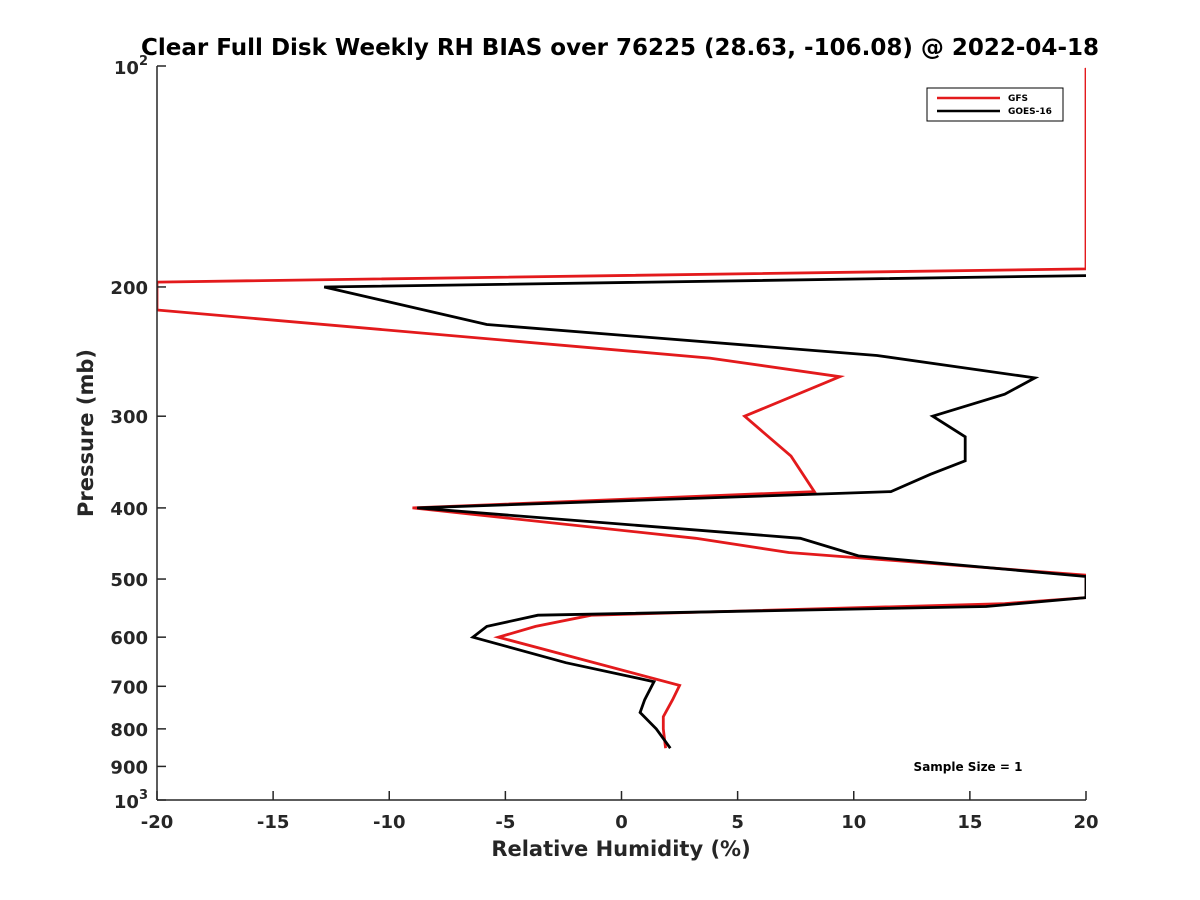 Image resolution: width=1200 pixels, height=900 pixels. Describe the element at coordinates (138, 433) in the screenshot. I see `y-ticks: 200 300 400 500 600 700 800 900 10² 10³` at that location.